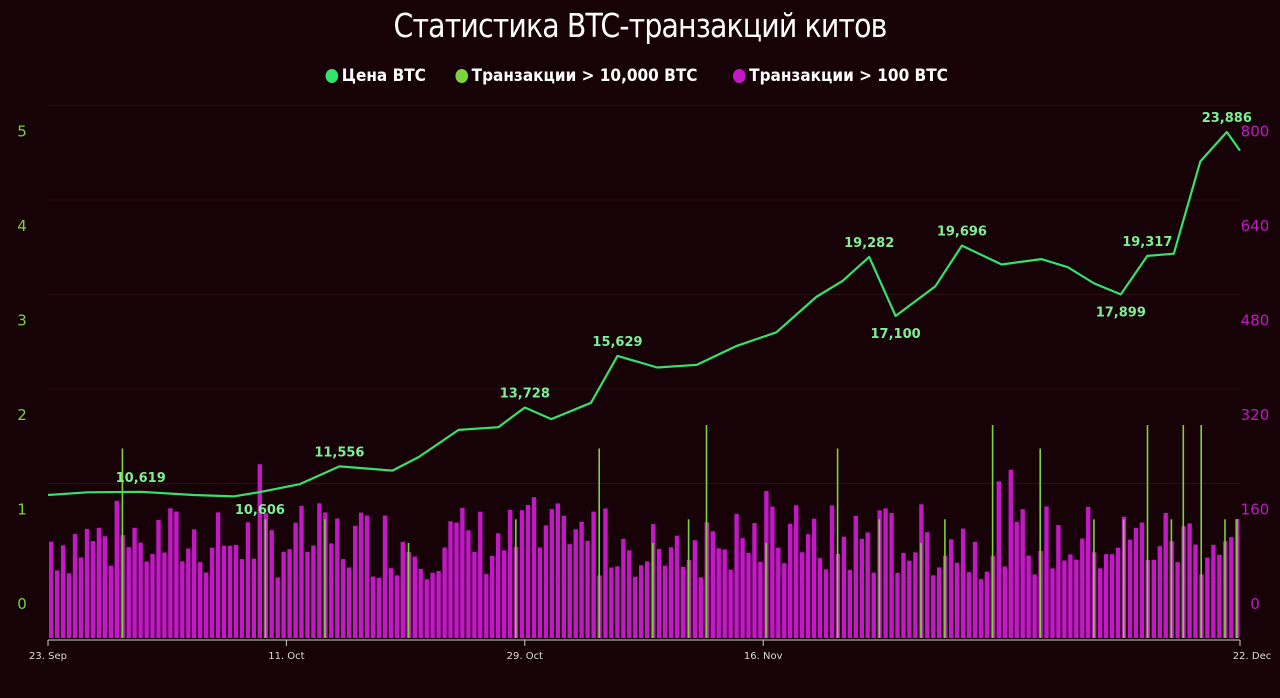  What do you see at coordinates (896, 334) in the screenshot?
I see `price-data-label: 17,100` at bounding box center [896, 334].